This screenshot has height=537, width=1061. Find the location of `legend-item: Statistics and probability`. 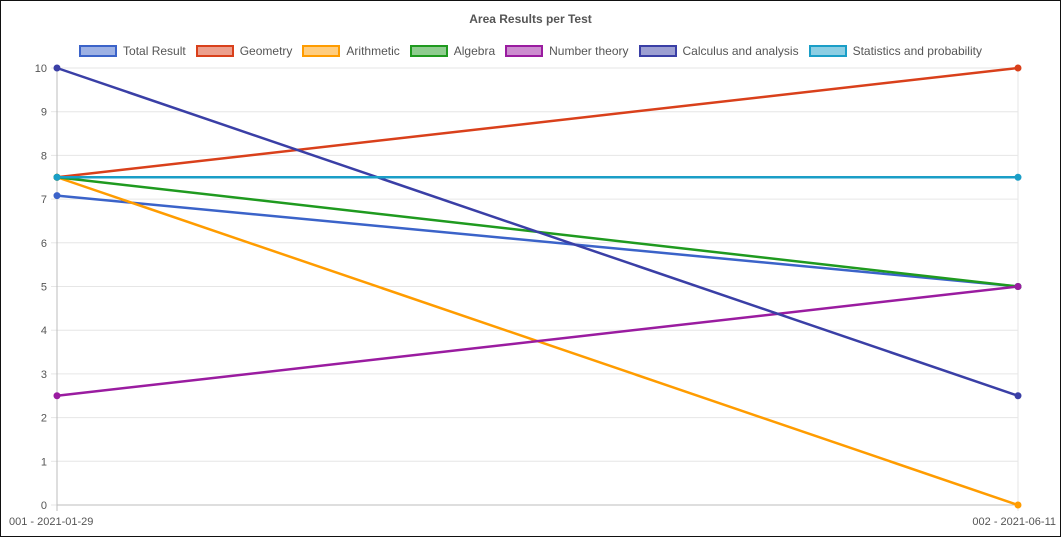

legend-item: Statistics and probability is located at coordinates (895, 51).